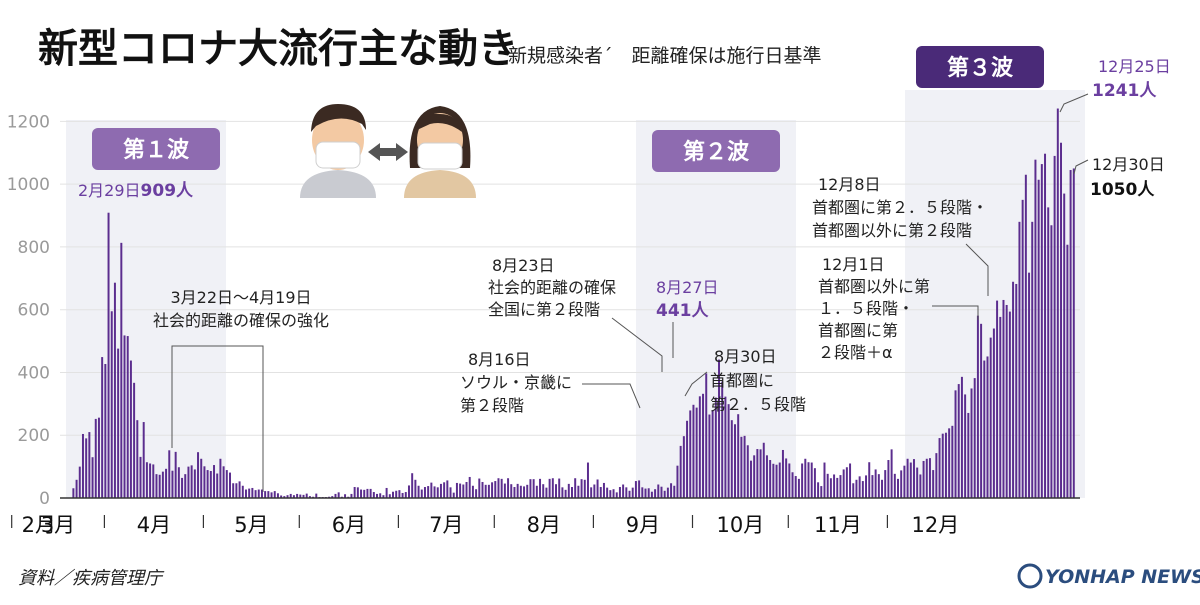 The height and width of the screenshot is (605, 1200). I want to click on wave3-badge: 第３波, so click(980, 67).